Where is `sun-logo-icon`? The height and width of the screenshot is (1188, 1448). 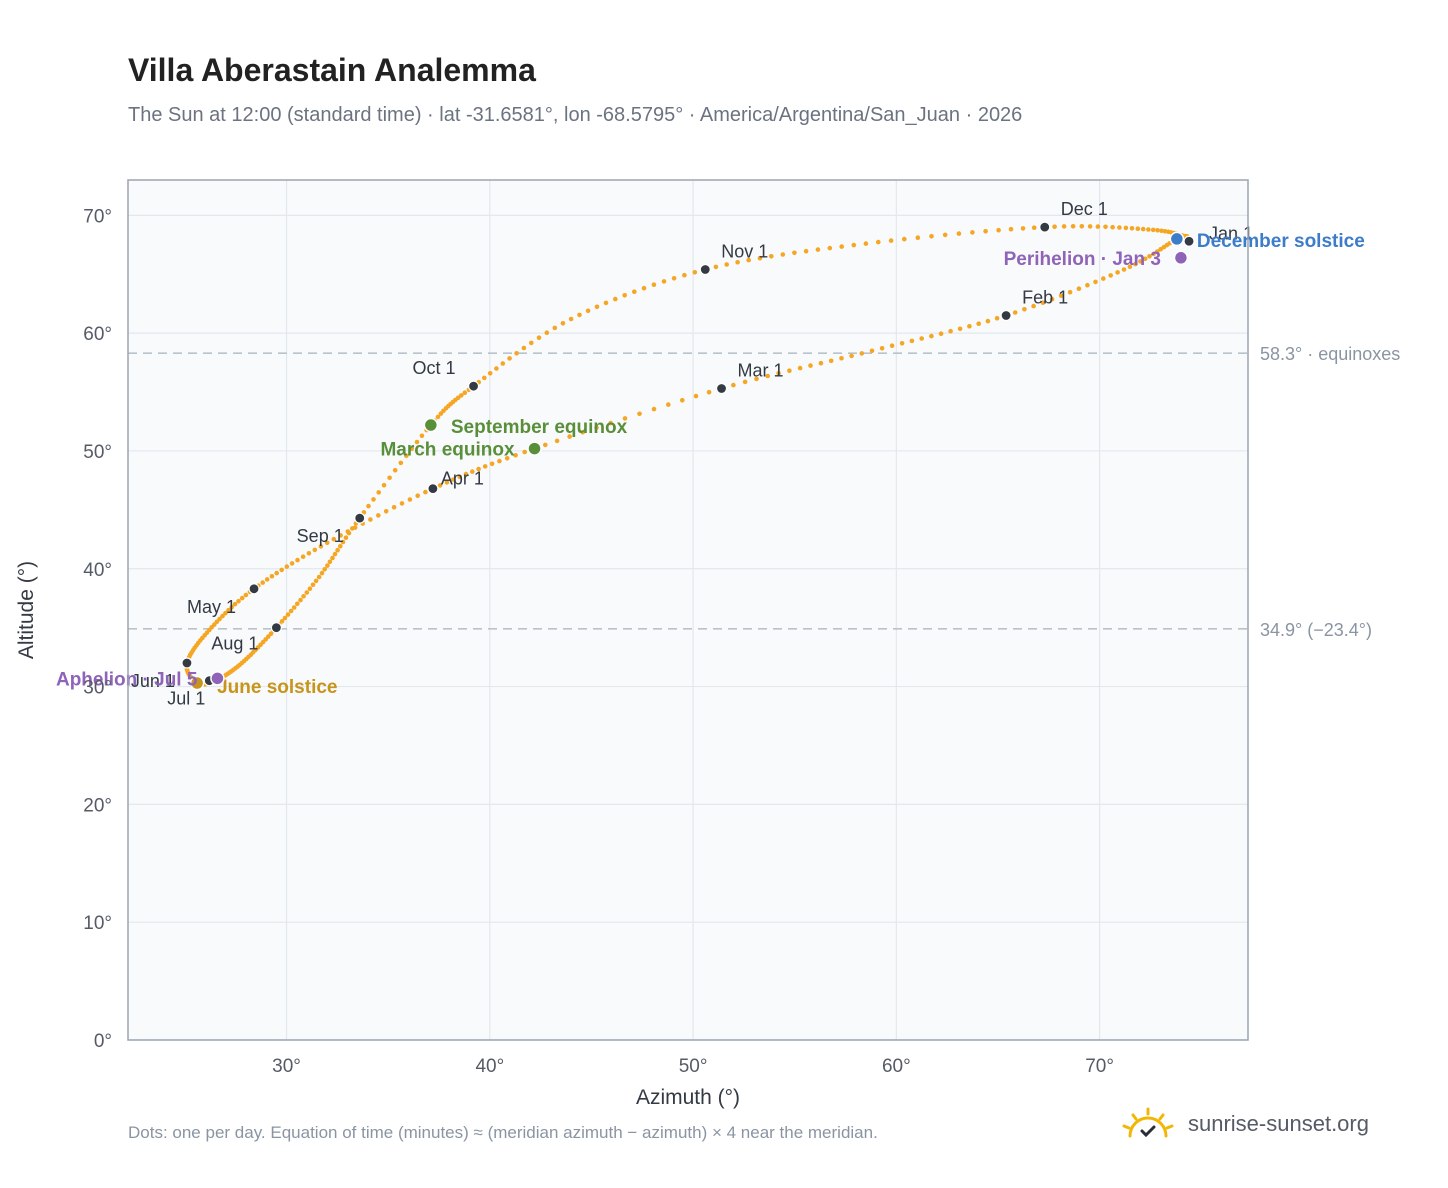
sun-logo-icon is located at coordinates (1148, 1122).